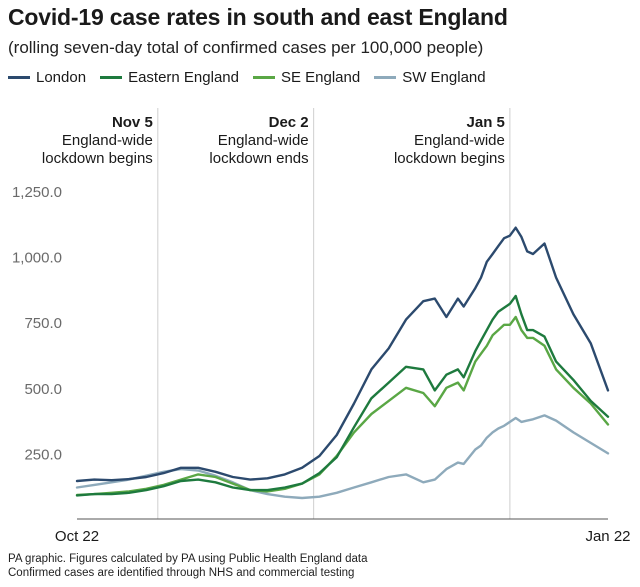 Image resolution: width=640 pixels, height=587 pixels. I want to click on legend-item-se-england: SE England, so click(306, 77).